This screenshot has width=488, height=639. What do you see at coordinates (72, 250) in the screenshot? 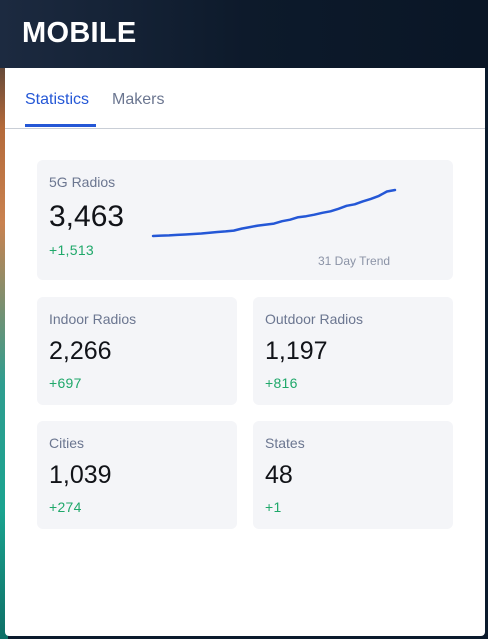
I see `card-delta: +1,513` at bounding box center [72, 250].